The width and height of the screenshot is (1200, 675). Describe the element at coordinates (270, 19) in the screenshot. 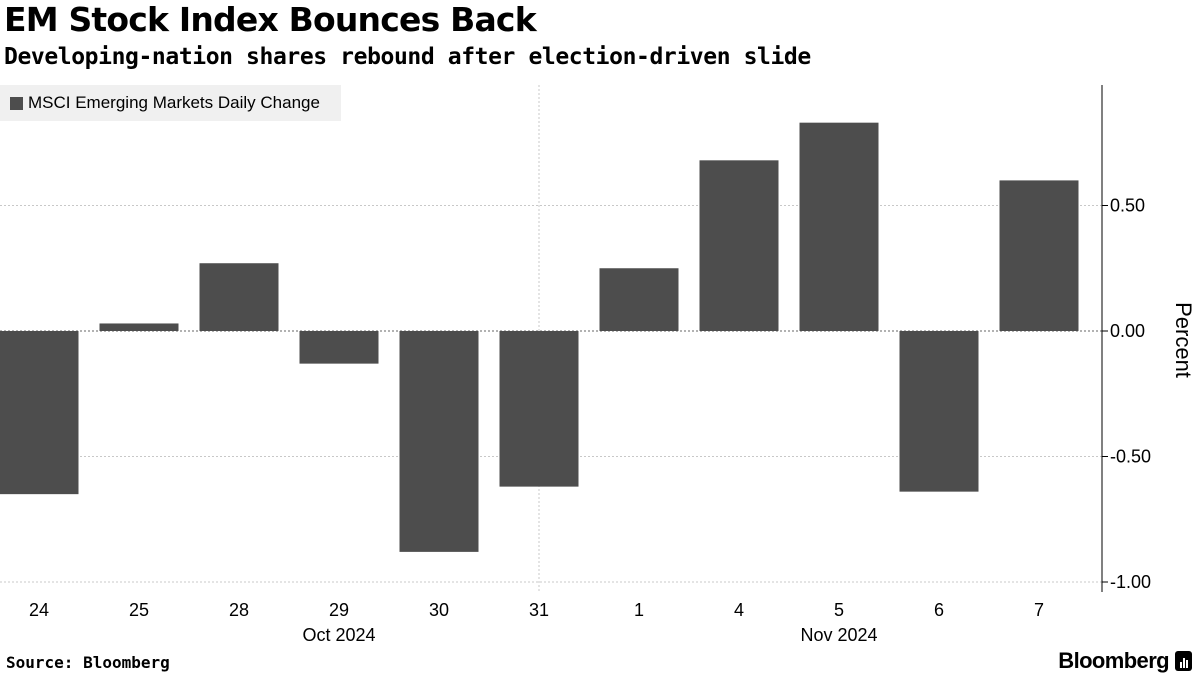

I see `chart-title: EM Stock Index Bounces Back` at that location.